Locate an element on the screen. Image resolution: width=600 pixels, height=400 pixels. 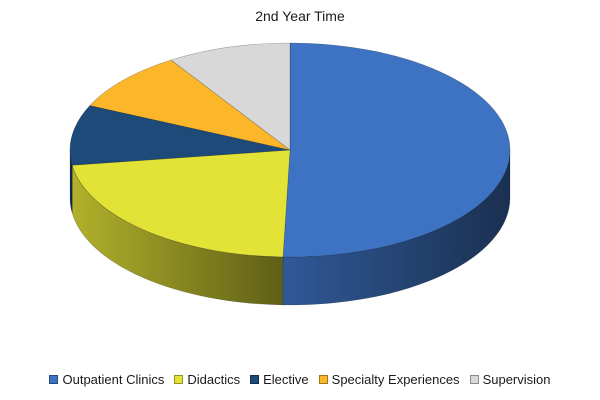
legend-item-supervision: Supervision is located at coordinates (510, 379).